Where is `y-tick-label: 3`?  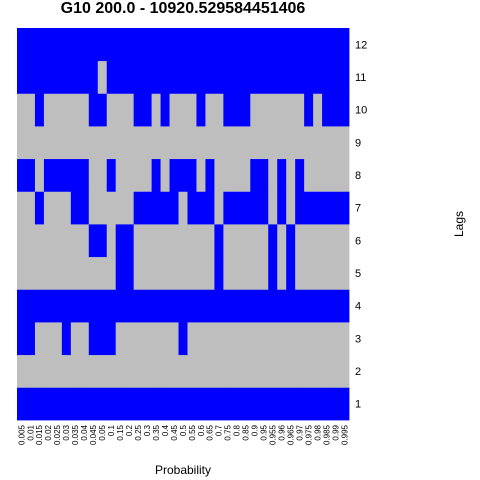 y-tick-label: 3 is located at coordinates (358, 339).